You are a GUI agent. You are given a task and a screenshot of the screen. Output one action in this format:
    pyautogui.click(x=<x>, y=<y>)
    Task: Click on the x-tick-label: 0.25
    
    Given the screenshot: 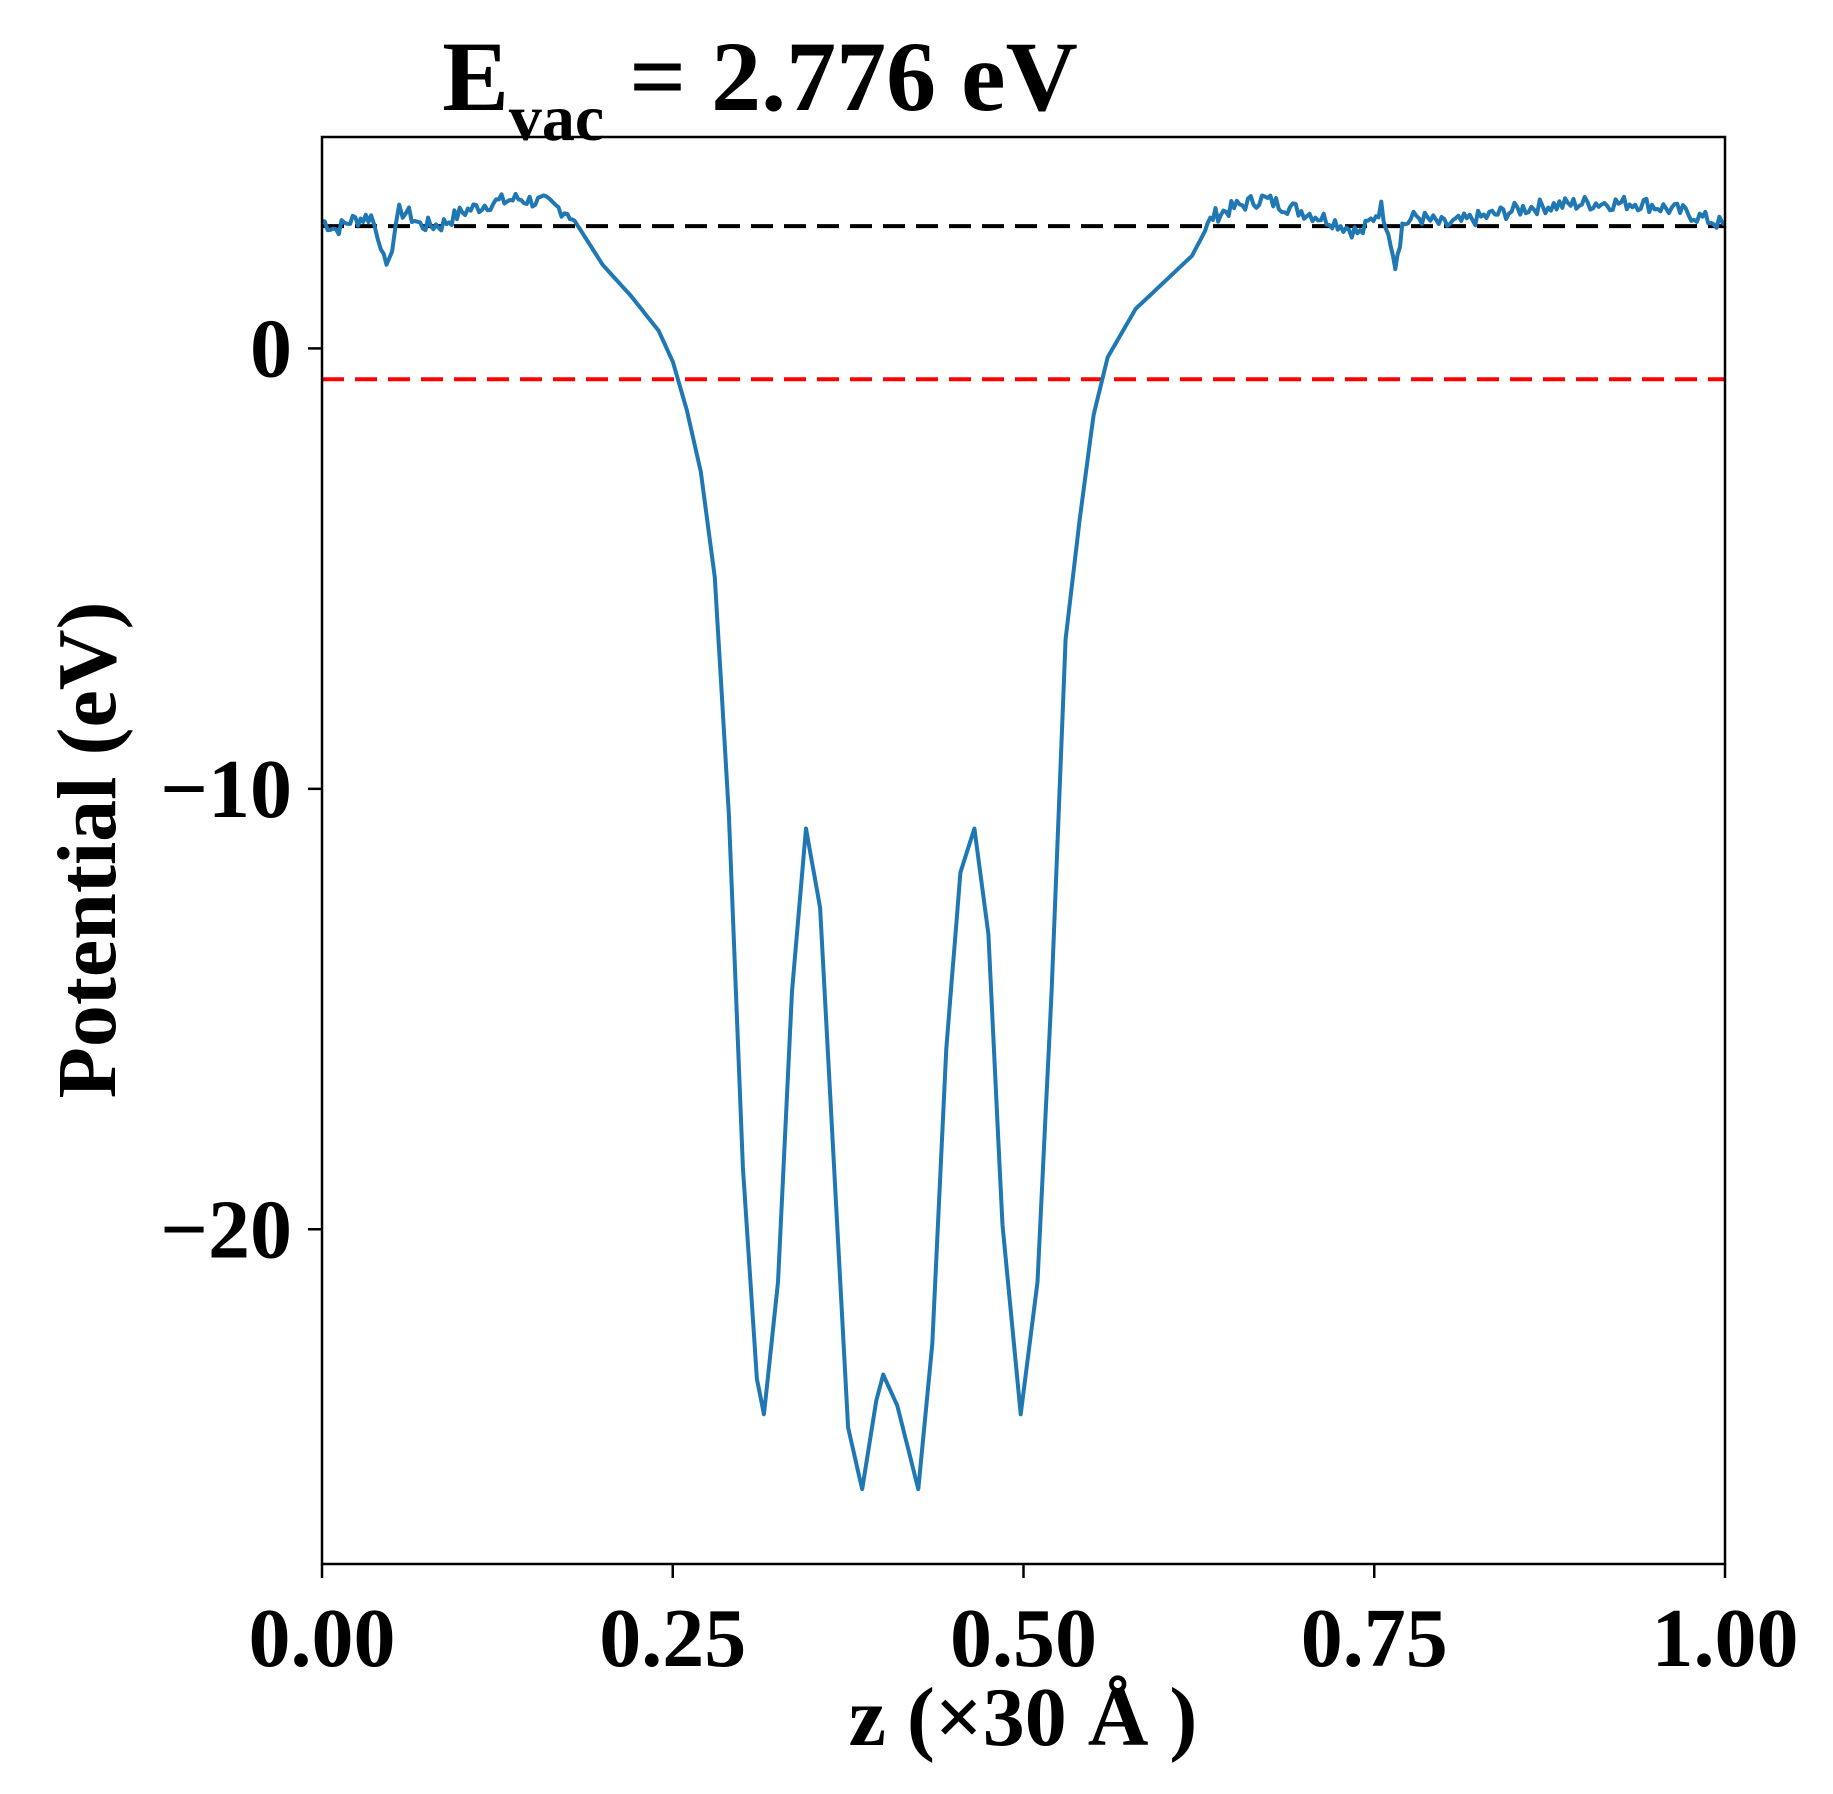 What is the action you would take?
    pyautogui.click(x=672, y=1638)
    